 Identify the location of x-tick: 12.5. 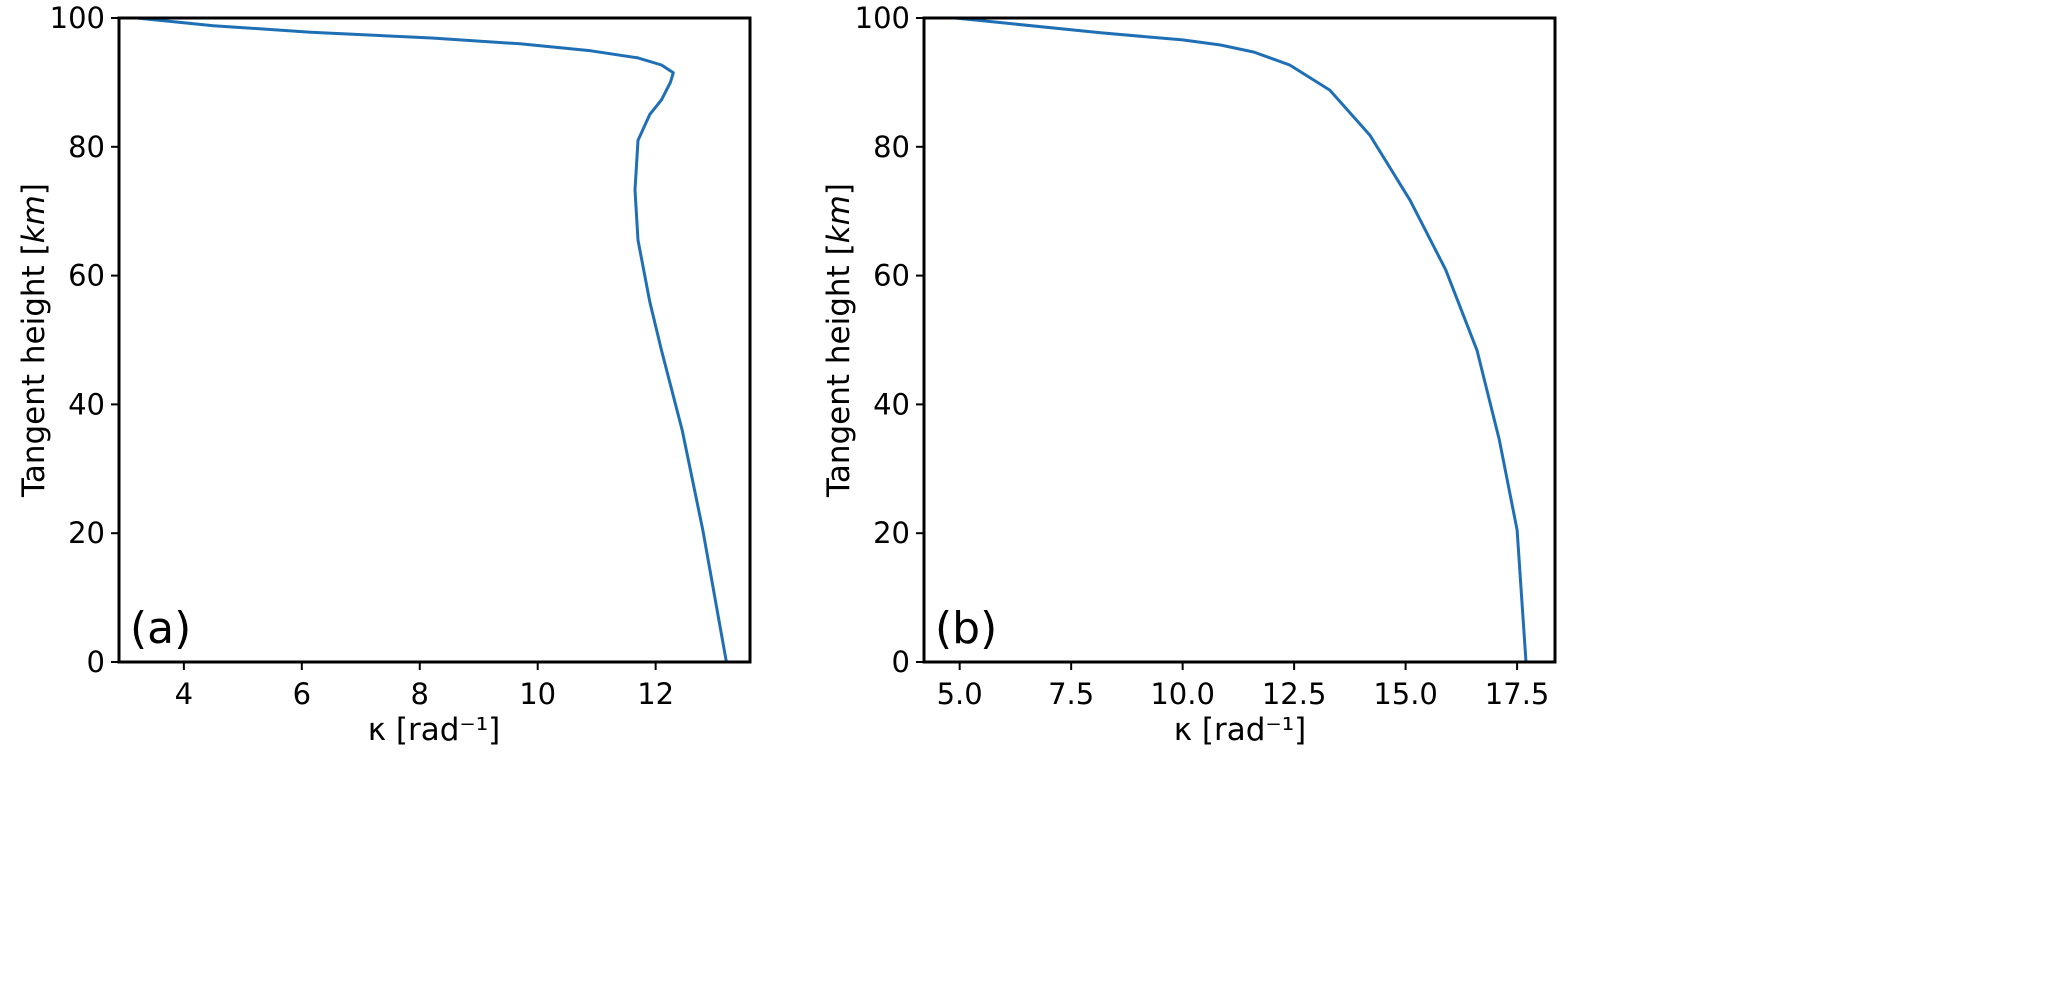
(1294, 686).